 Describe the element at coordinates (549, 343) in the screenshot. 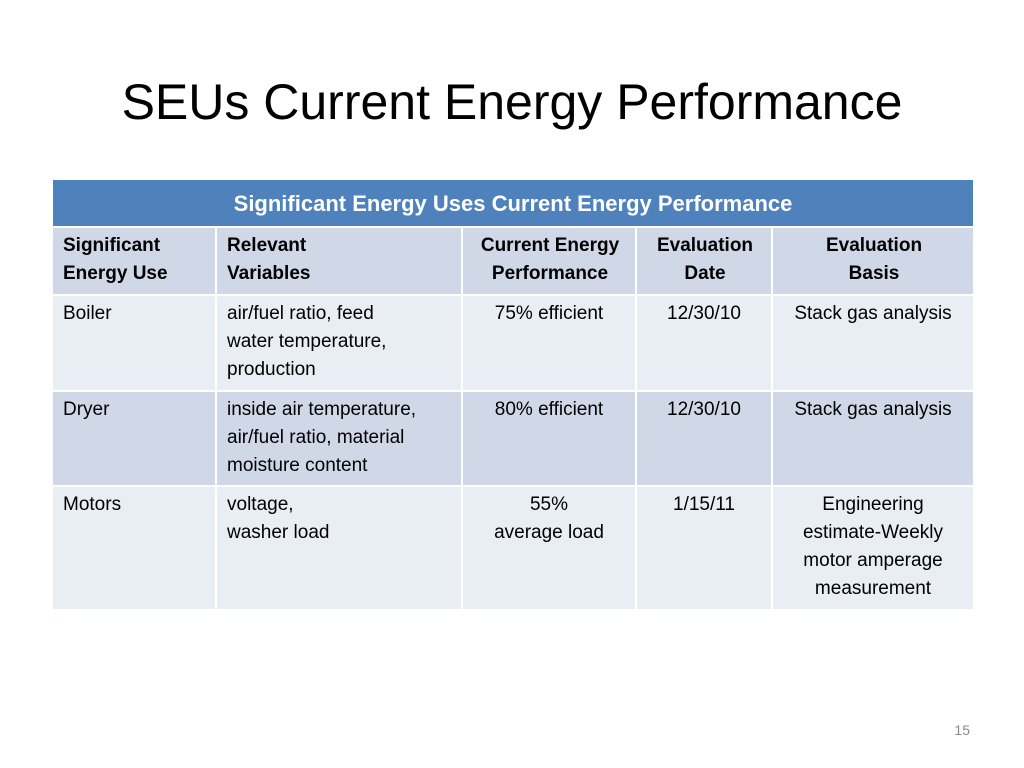

I see `cell-current-performance: 75% efficient` at that location.